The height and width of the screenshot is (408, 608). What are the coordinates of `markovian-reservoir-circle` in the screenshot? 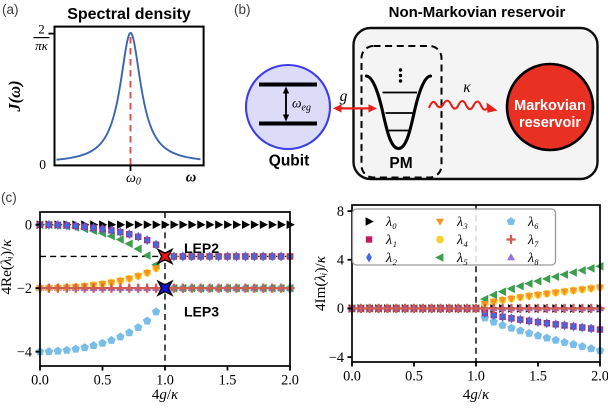 It's located at (550, 107).